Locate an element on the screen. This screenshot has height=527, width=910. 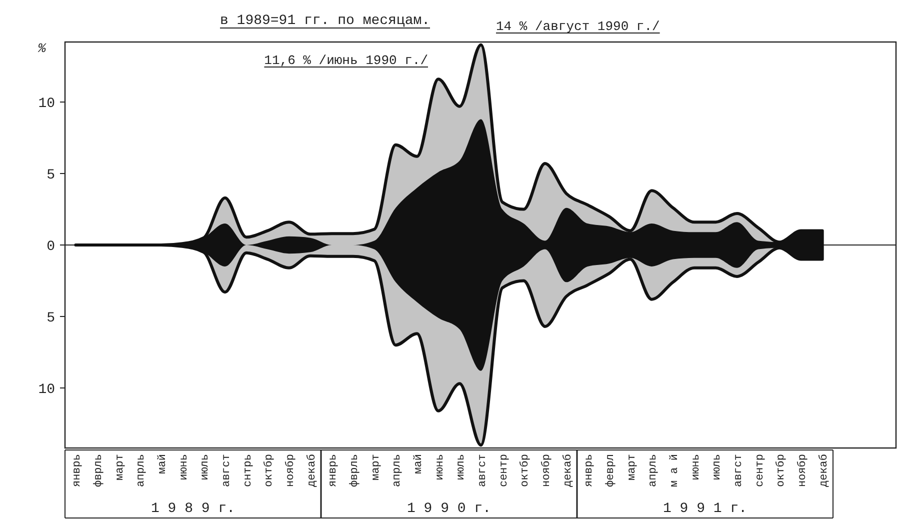
text: 1 9 8 9 г. is located at coordinates (193, 509).